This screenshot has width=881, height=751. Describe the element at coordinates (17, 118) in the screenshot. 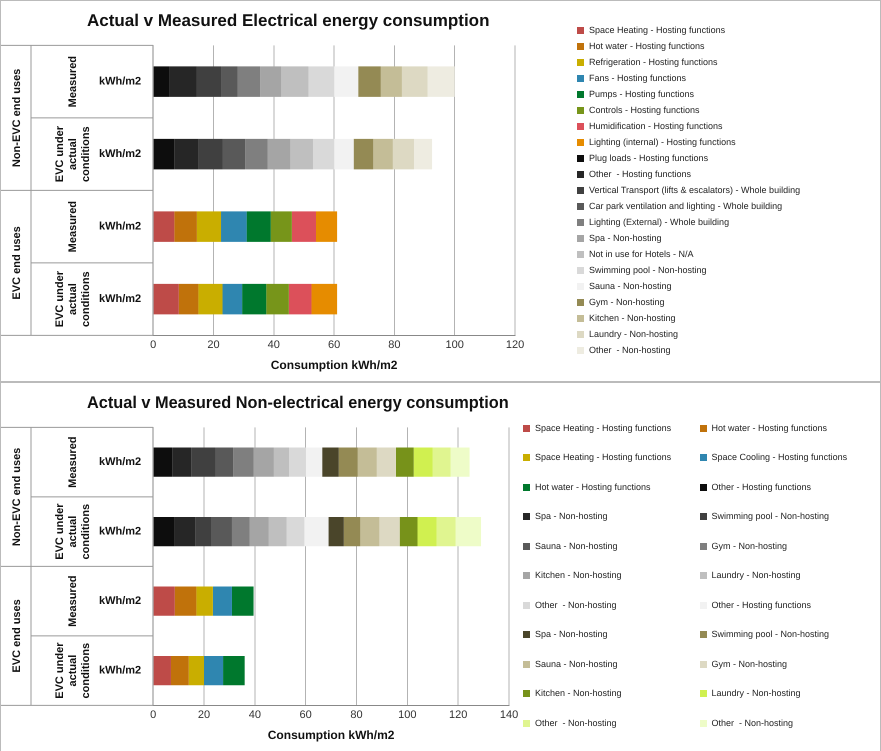

I see `text: Non-EVC end uses` at that location.